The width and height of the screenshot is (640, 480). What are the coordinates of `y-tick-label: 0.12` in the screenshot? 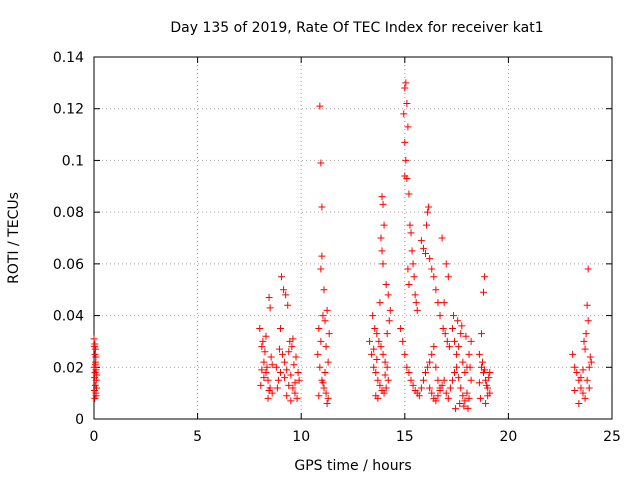 It's located at (68, 110).